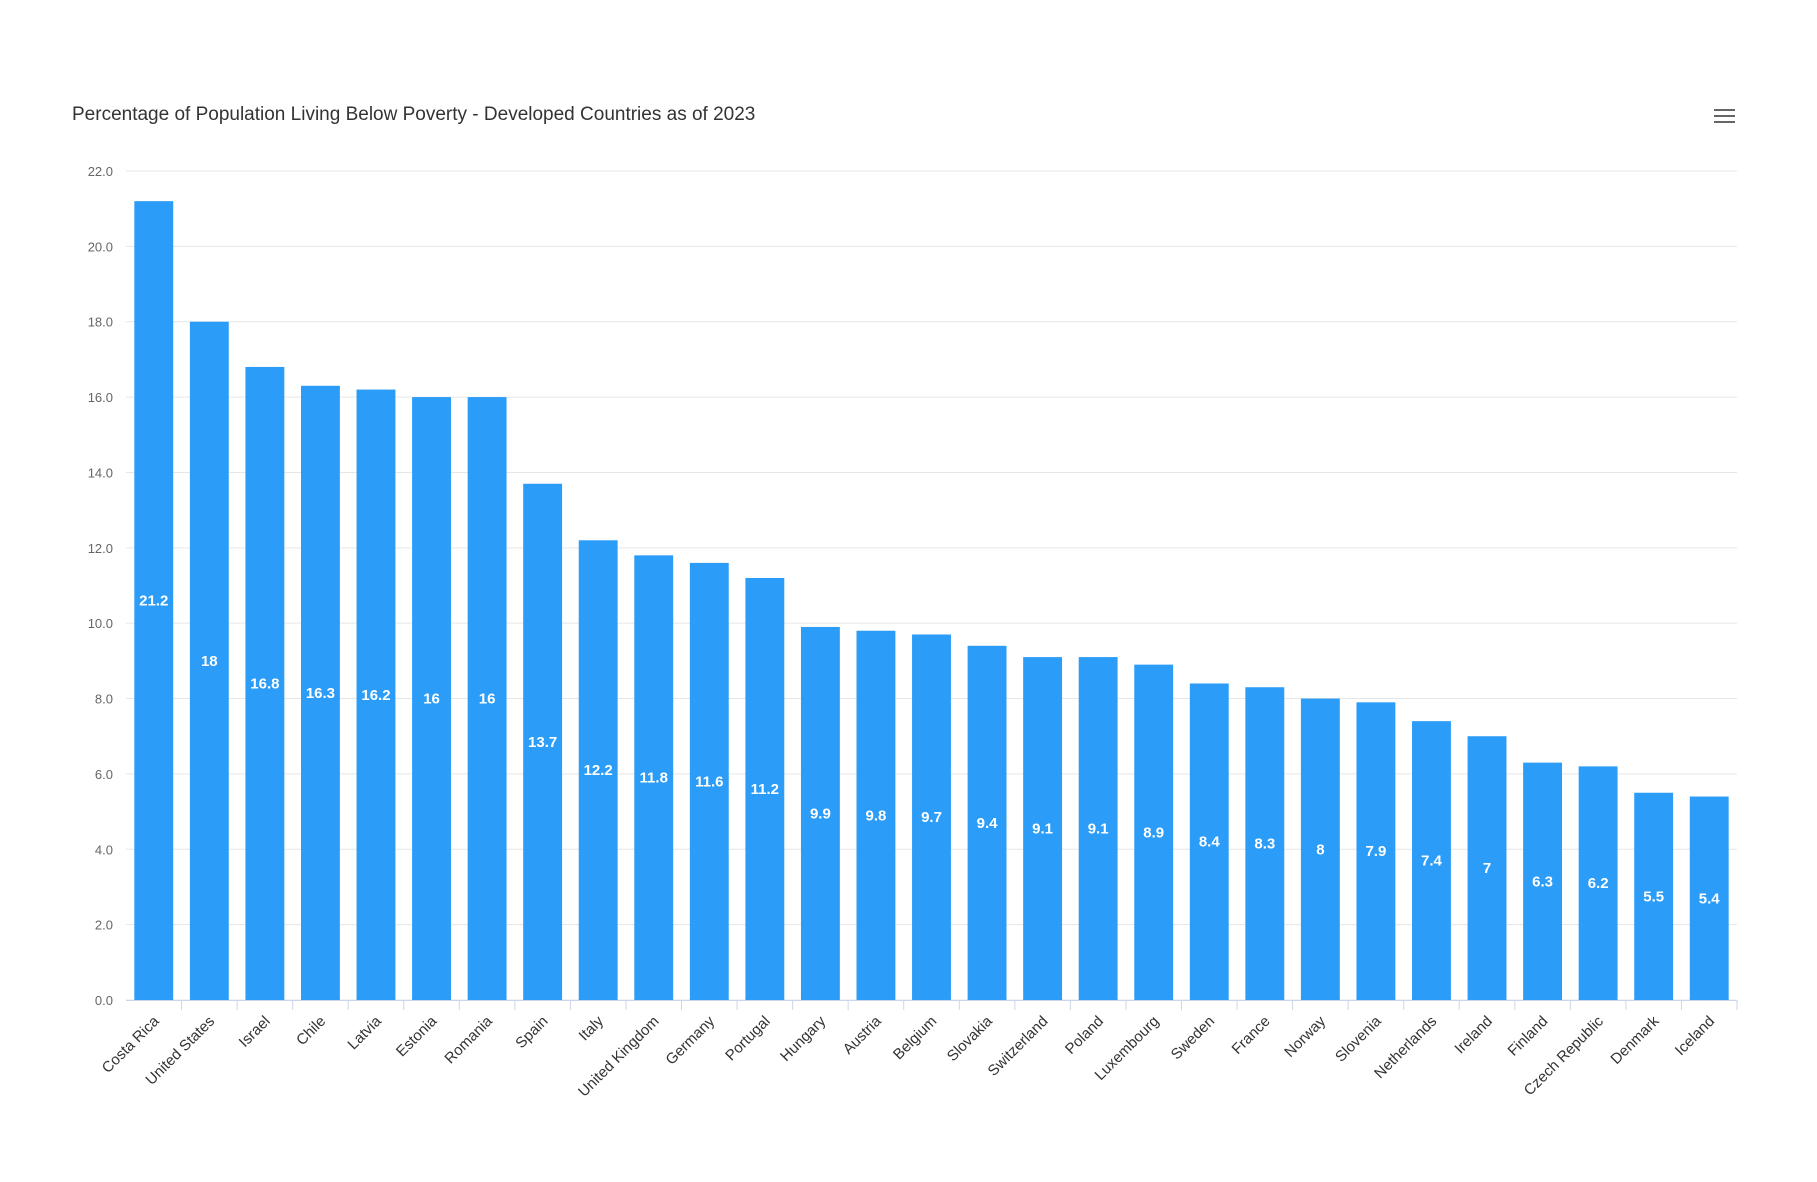  I want to click on data-label: 11.8, so click(654, 778).